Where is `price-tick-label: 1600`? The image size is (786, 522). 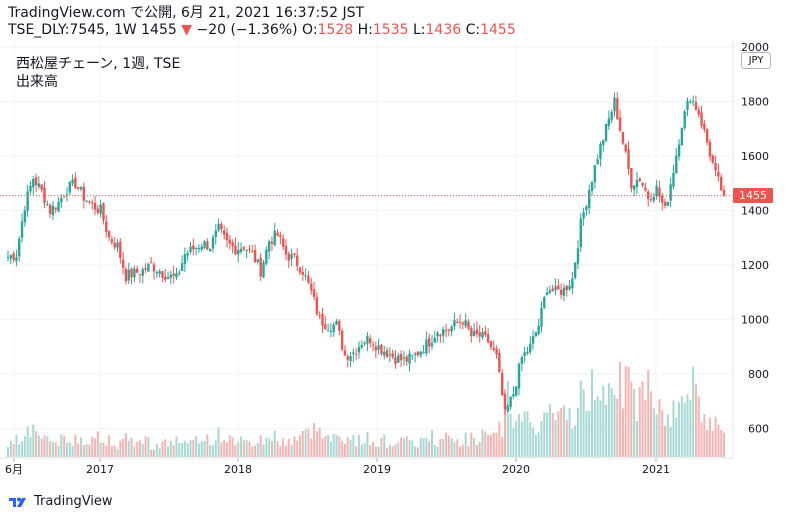
price-tick-label: 1600 is located at coordinates (755, 156).